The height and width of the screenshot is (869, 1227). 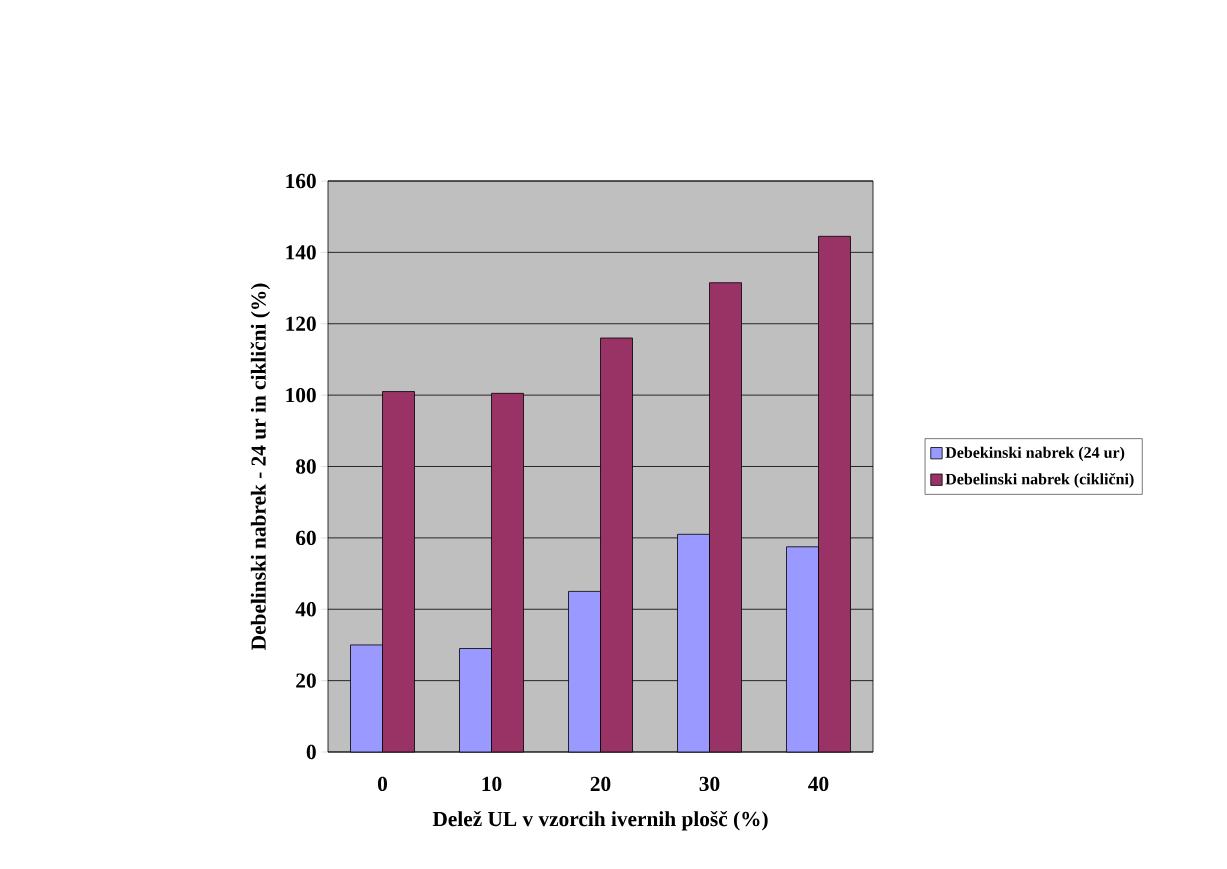 What do you see at coordinates (1039, 480) in the screenshot?
I see `legend-label: Debelinski nabrek (ciklični)` at bounding box center [1039, 480].